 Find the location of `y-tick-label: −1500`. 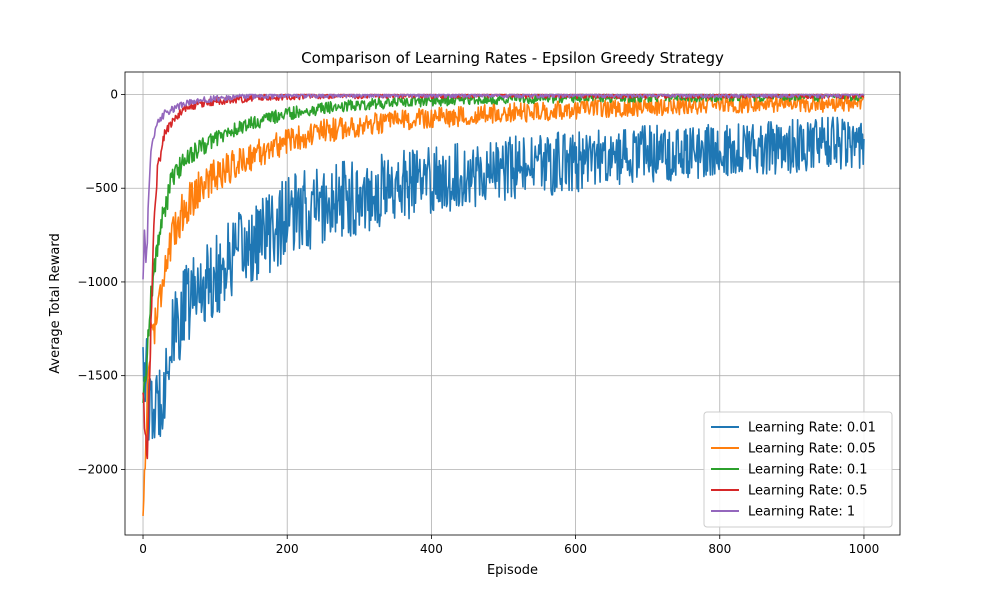

y-tick-label: −1500 is located at coordinates (97, 376).